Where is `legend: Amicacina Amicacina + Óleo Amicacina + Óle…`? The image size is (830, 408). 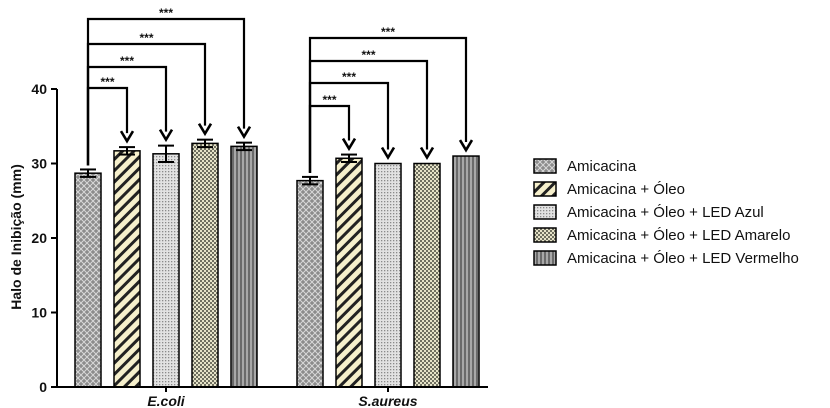 legend: Amicacina Amicacina + Óleo Amicacina + Óle… is located at coordinates (666, 212).